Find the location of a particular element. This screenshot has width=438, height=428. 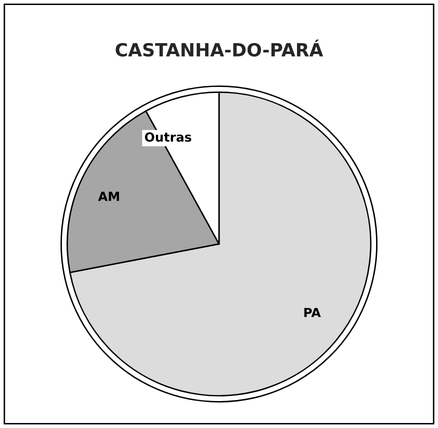

slice-label: PA is located at coordinates (312, 313).